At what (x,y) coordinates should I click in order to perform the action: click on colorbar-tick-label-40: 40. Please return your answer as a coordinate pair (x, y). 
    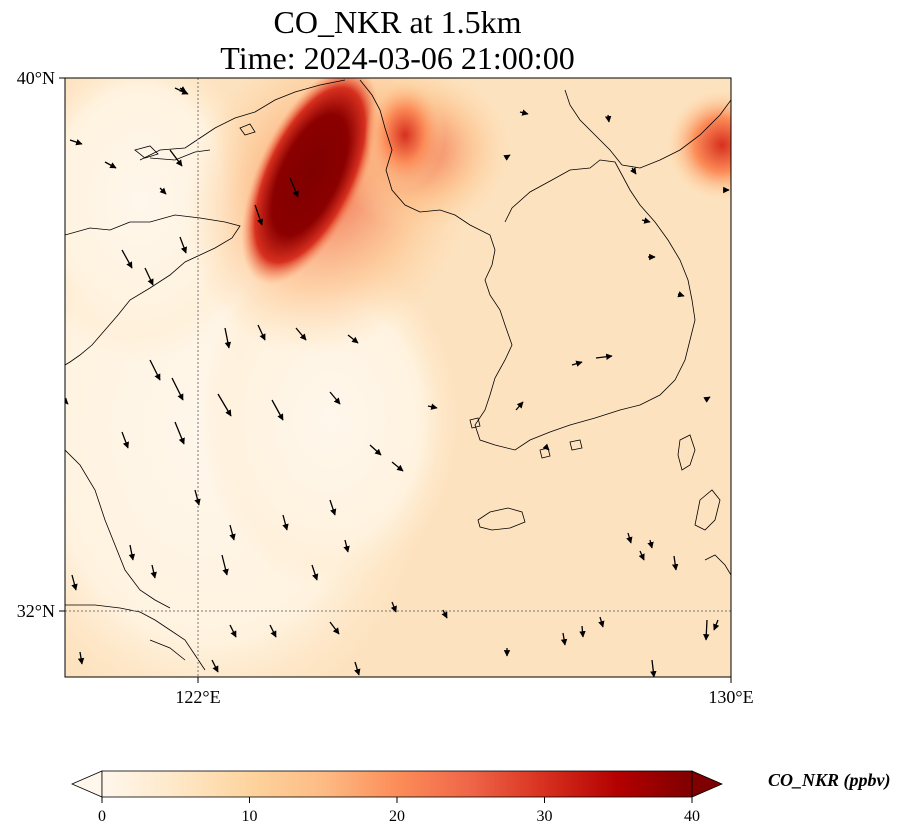
    Looking at the image, I should click on (692, 816).